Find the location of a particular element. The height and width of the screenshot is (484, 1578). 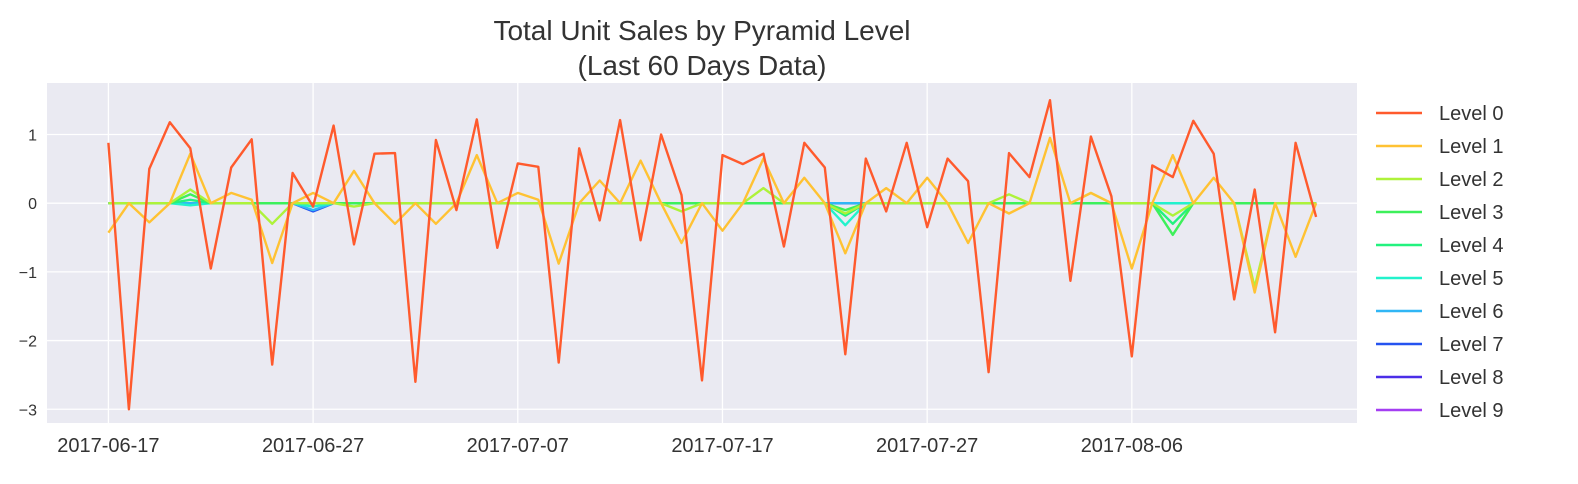

legend-label-level-4: Level 4 is located at coordinates (1471, 246).